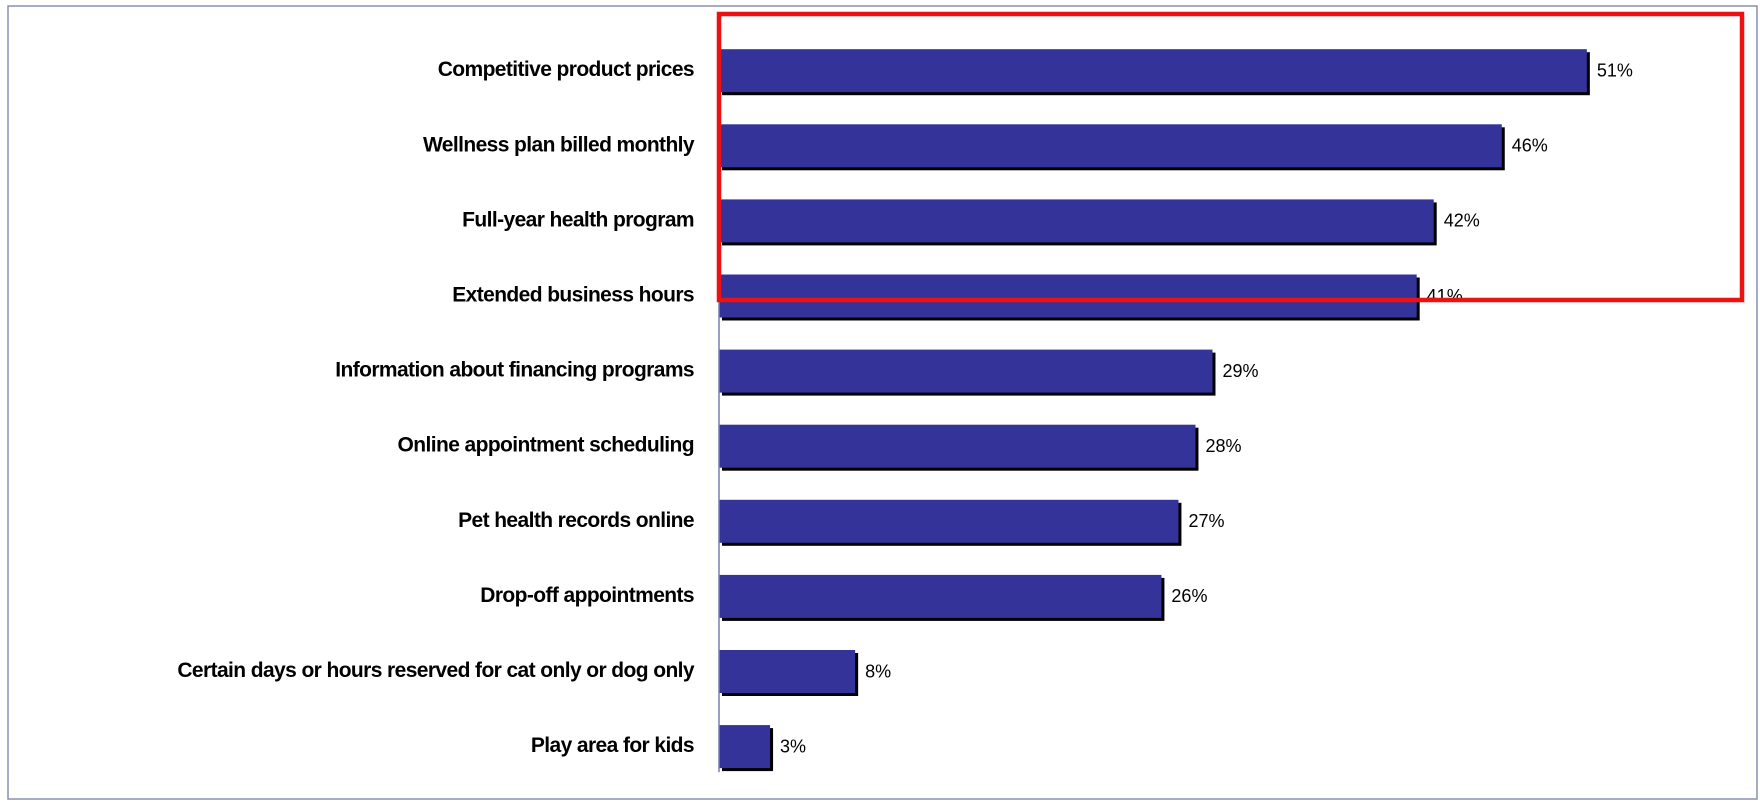 The image size is (1760, 803). Describe the element at coordinates (1240, 371) in the screenshot. I see `value-label: 29%` at that location.